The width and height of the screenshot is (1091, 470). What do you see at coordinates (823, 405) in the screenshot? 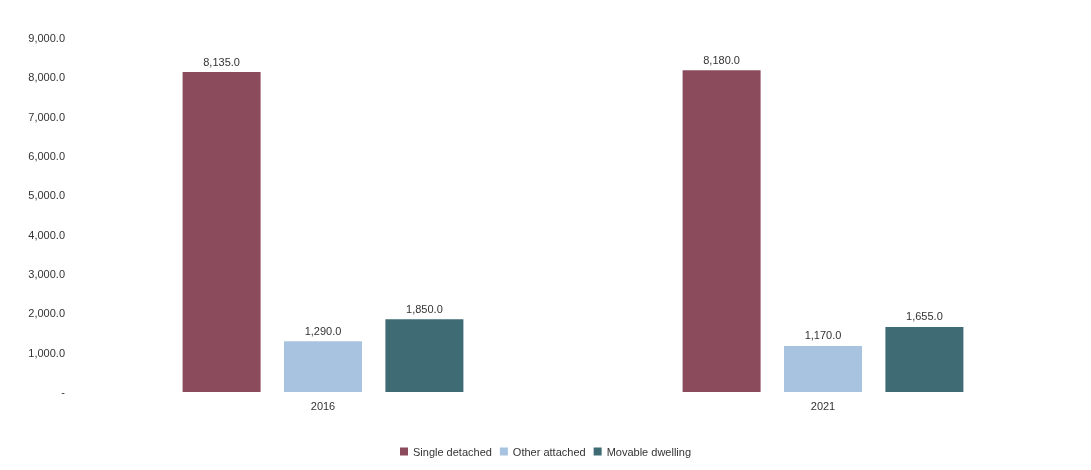
I see `x-tick-label: 2021` at bounding box center [823, 405].